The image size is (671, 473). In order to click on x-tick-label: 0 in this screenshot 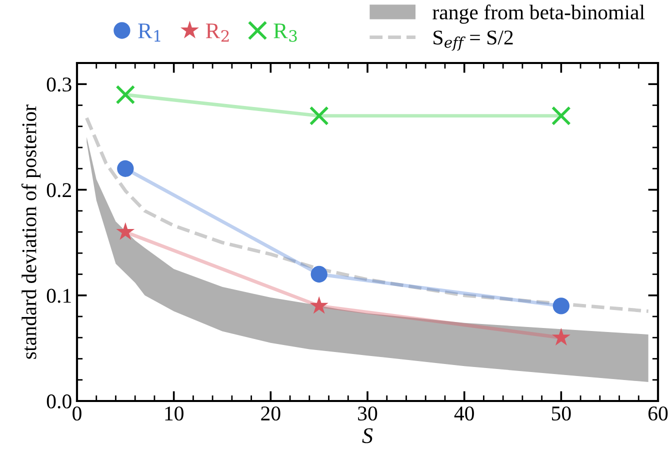, I will do `click(77, 413)`.